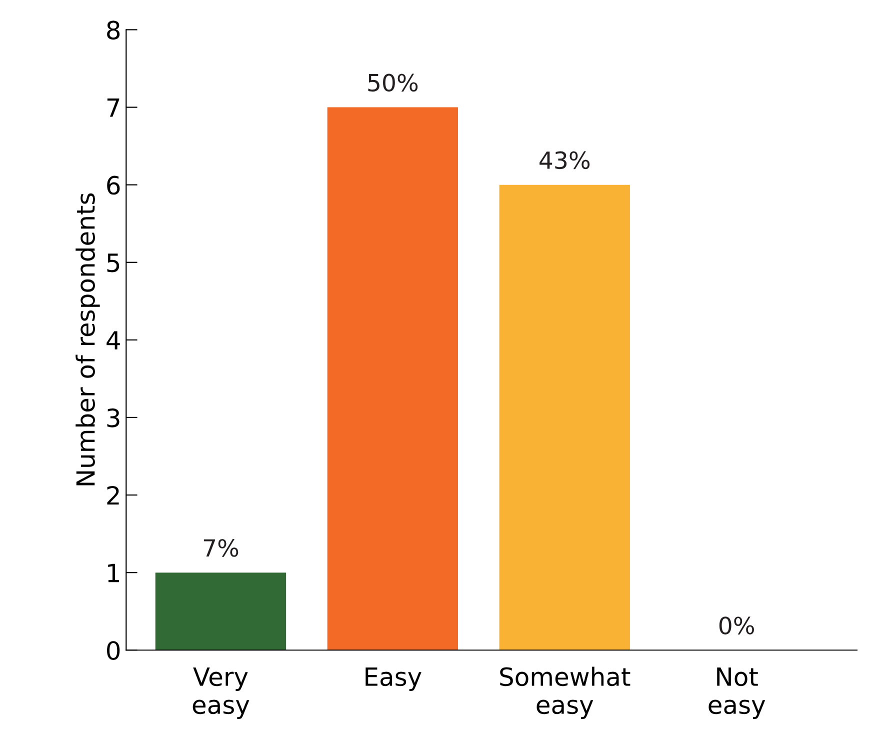 Image resolution: width=870 pixels, height=743 pixels. I want to click on y-tick-label: 7, so click(113, 107).